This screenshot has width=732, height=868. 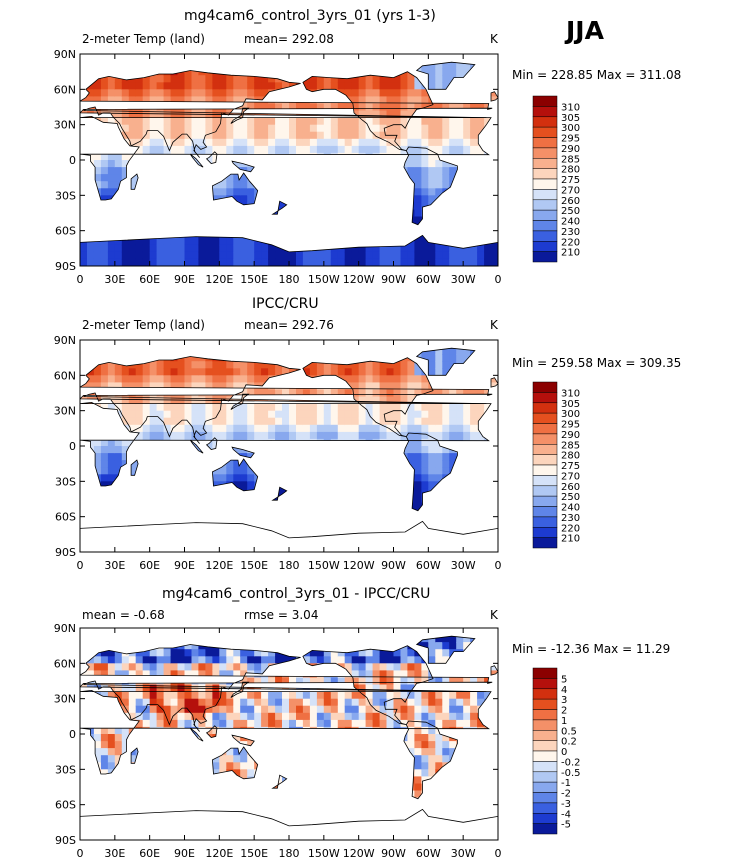 What do you see at coordinates (289, 325) in the screenshot?
I see `panel2-mean-label: mean= 292.76` at bounding box center [289, 325].